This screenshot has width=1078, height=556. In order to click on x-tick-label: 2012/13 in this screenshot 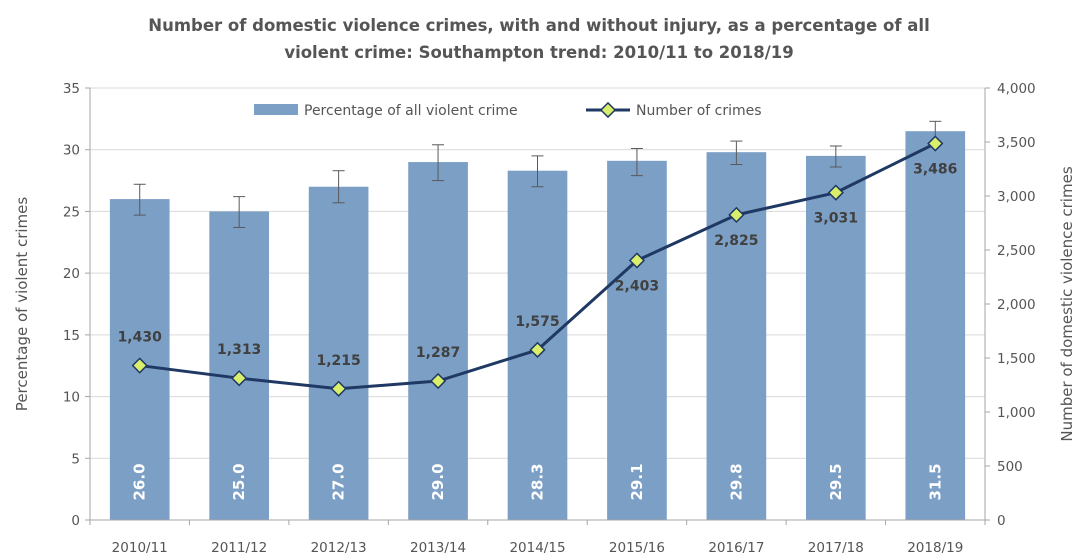, I will do `click(339, 548)`.